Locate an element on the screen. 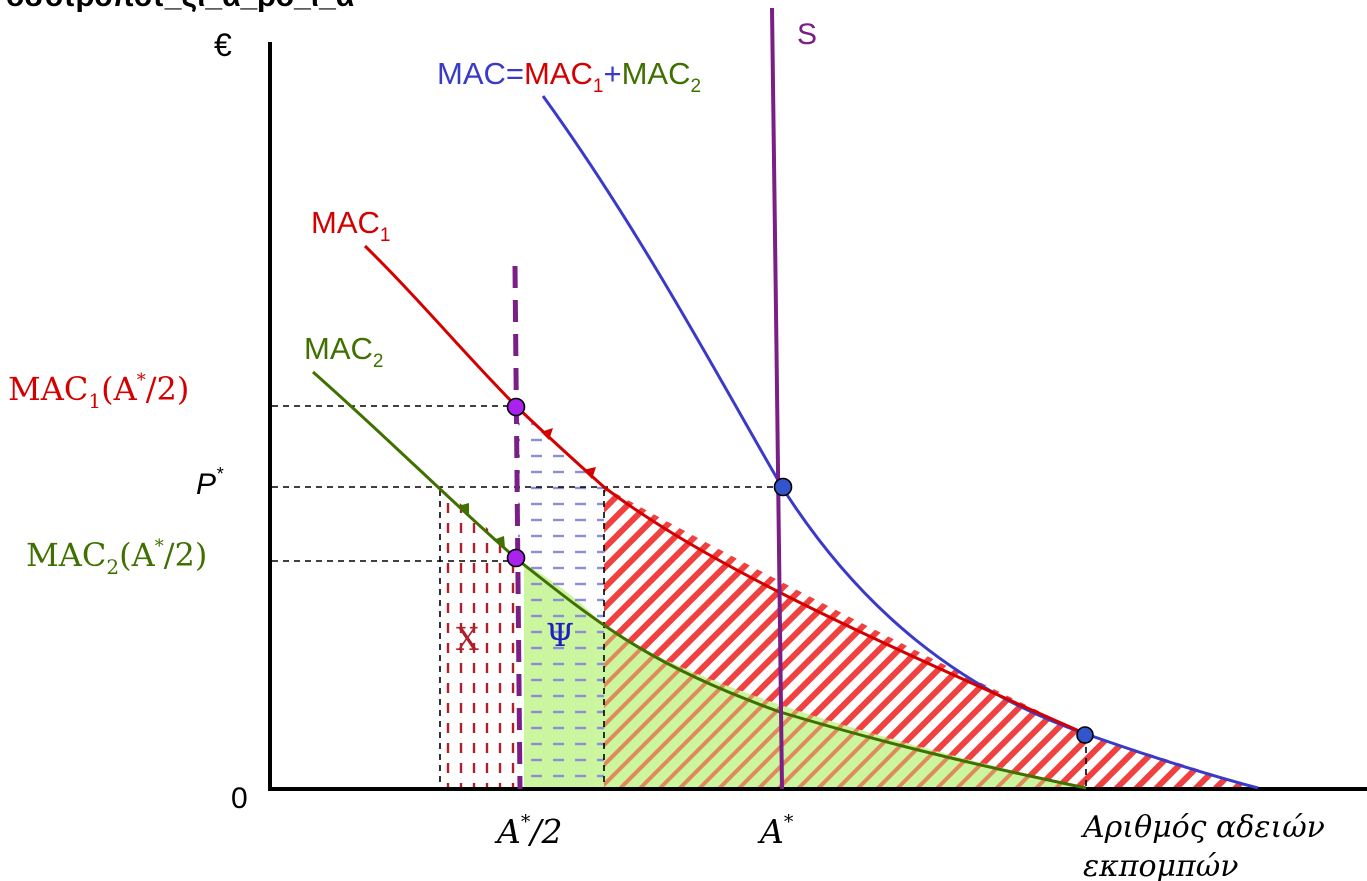 The height and width of the screenshot is (881, 1367). mac1-half-level-label: MAC1(A*/2) is located at coordinates (98, 391).